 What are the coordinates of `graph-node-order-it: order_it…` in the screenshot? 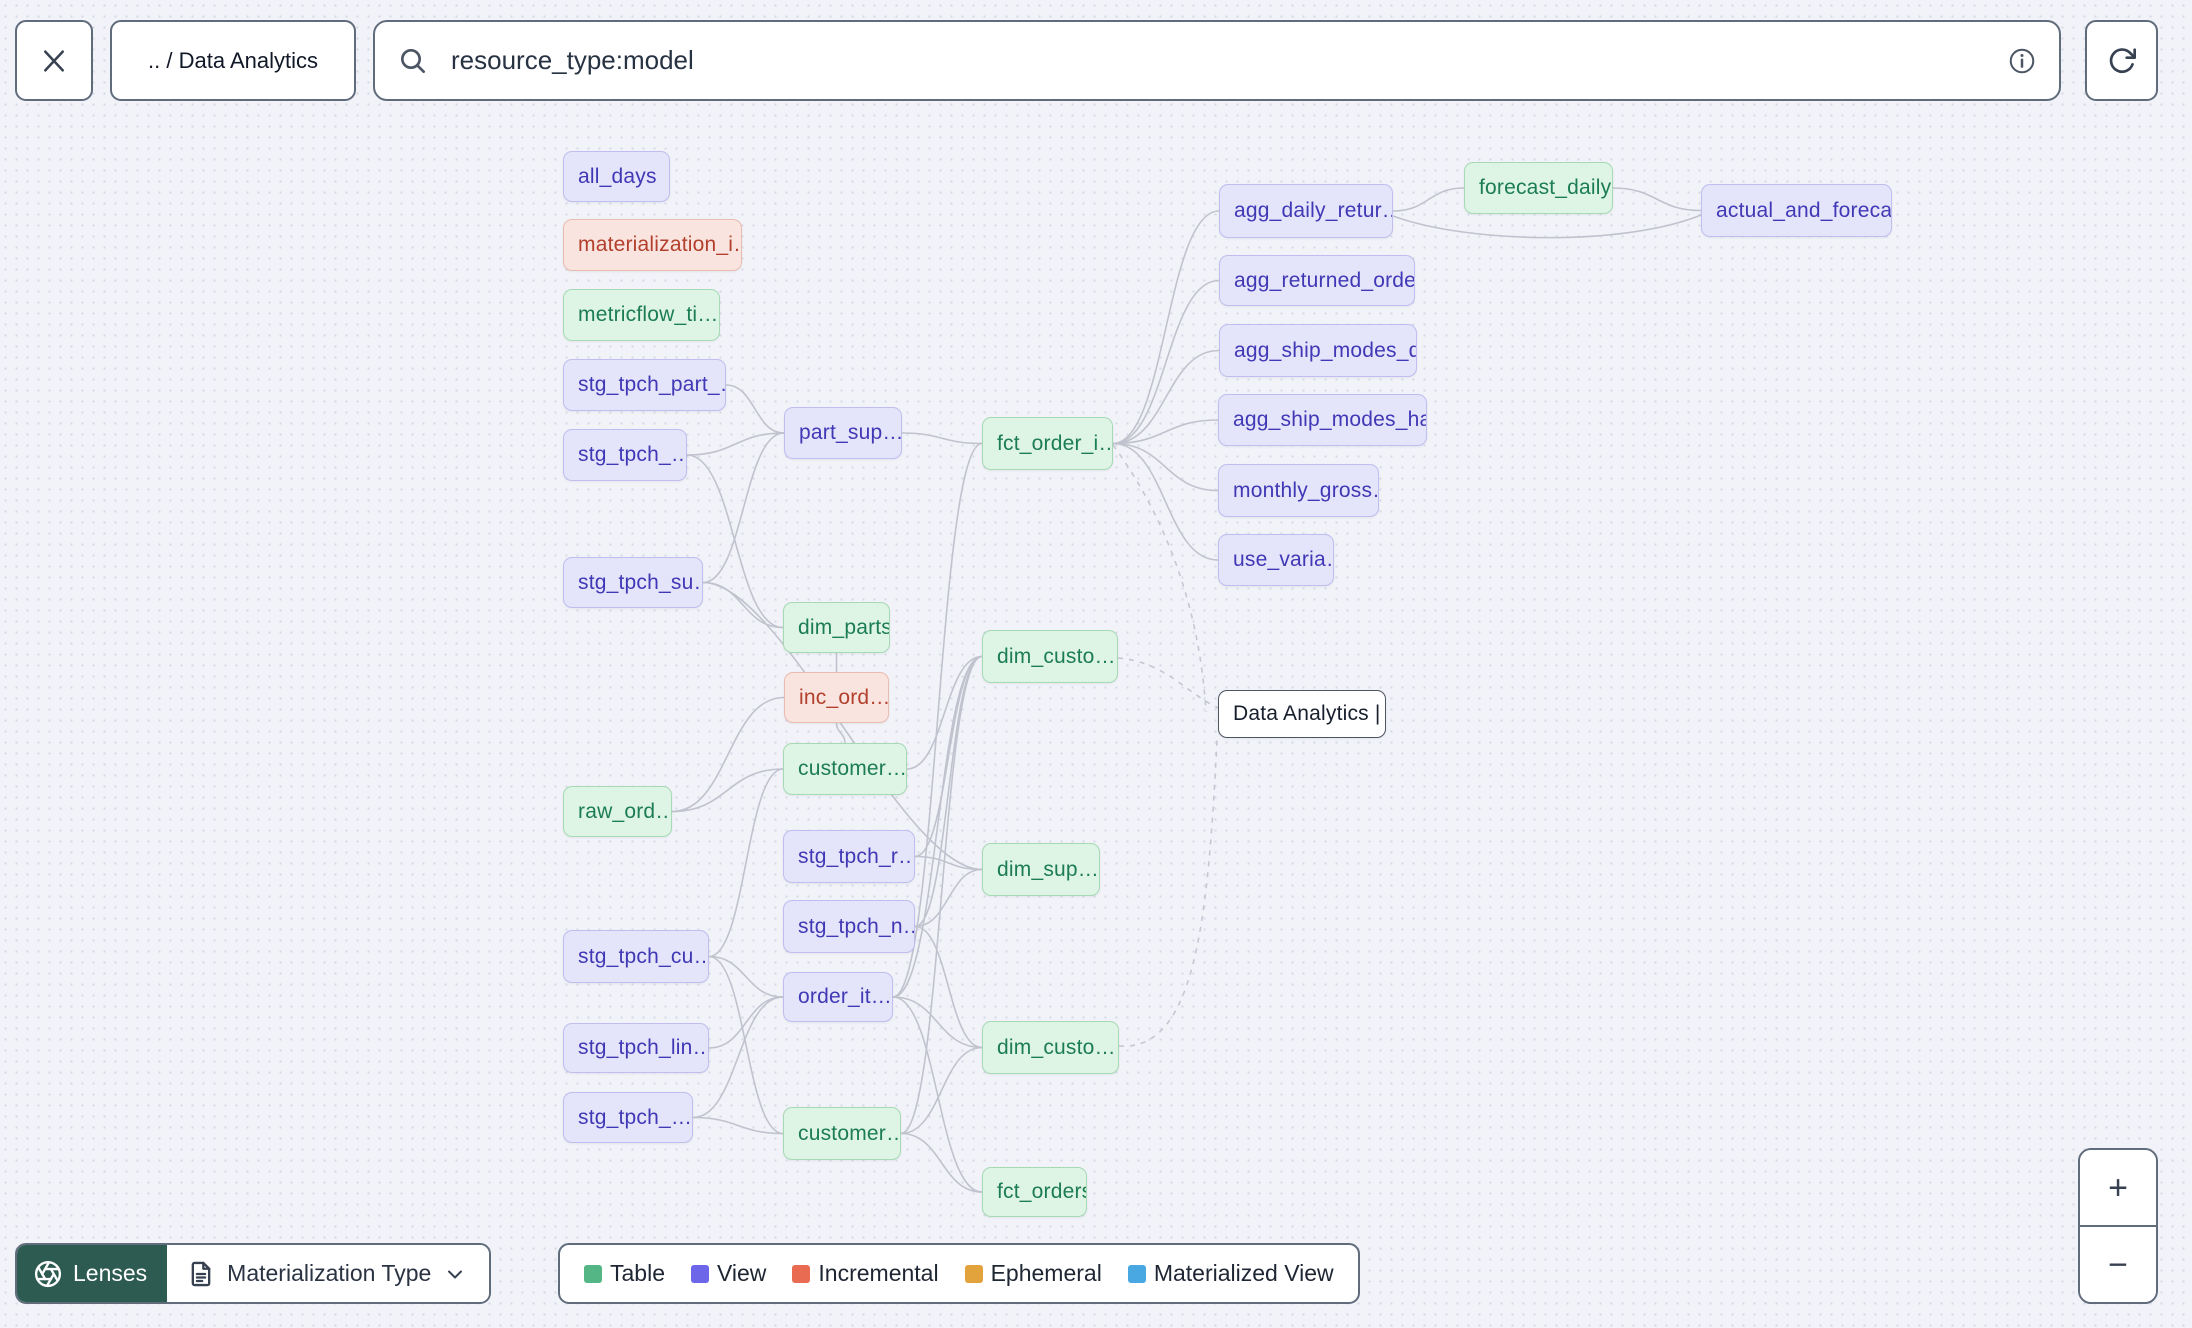 It's located at (838, 997).